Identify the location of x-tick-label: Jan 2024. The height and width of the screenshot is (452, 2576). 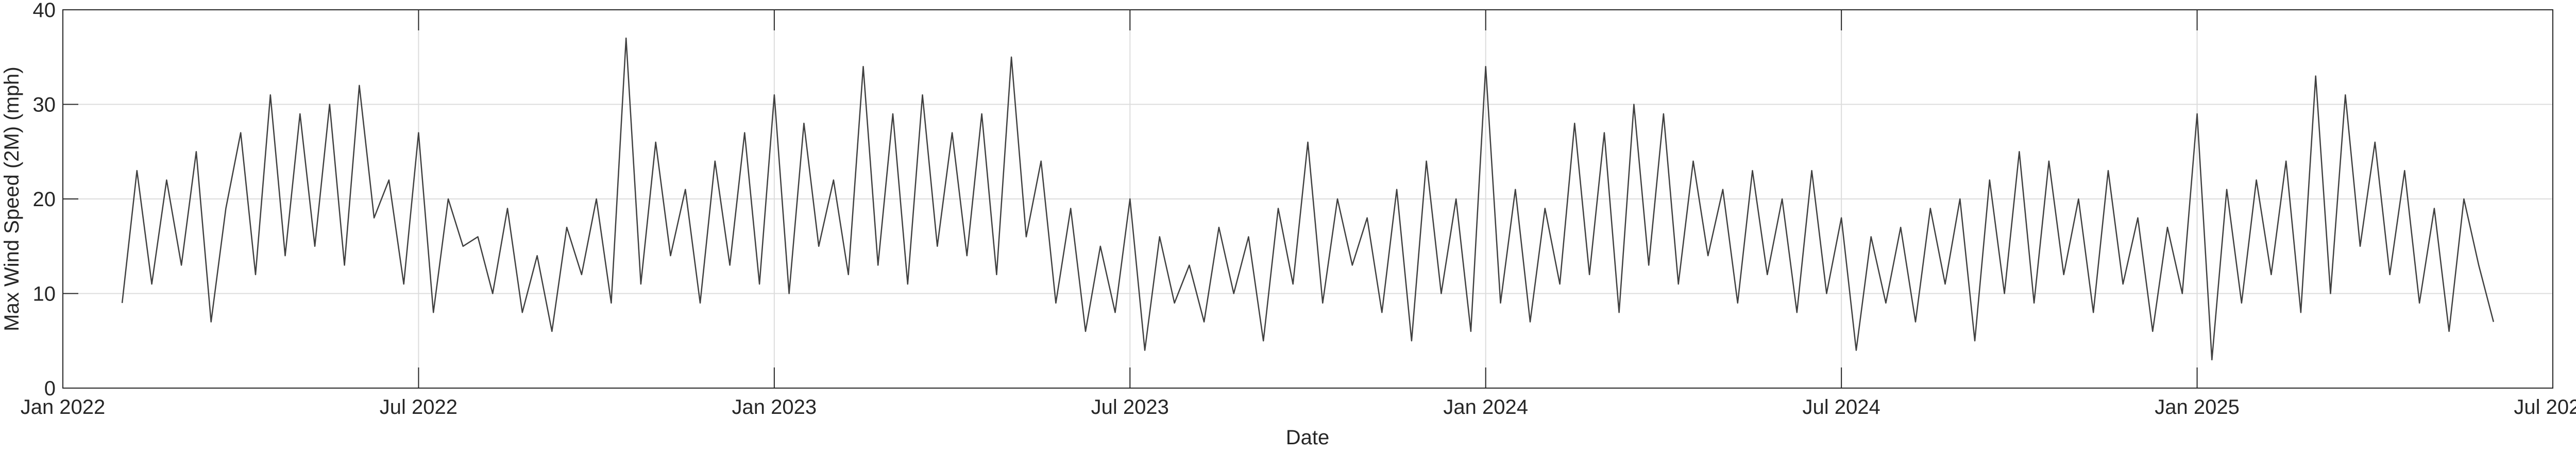
(1485, 407).